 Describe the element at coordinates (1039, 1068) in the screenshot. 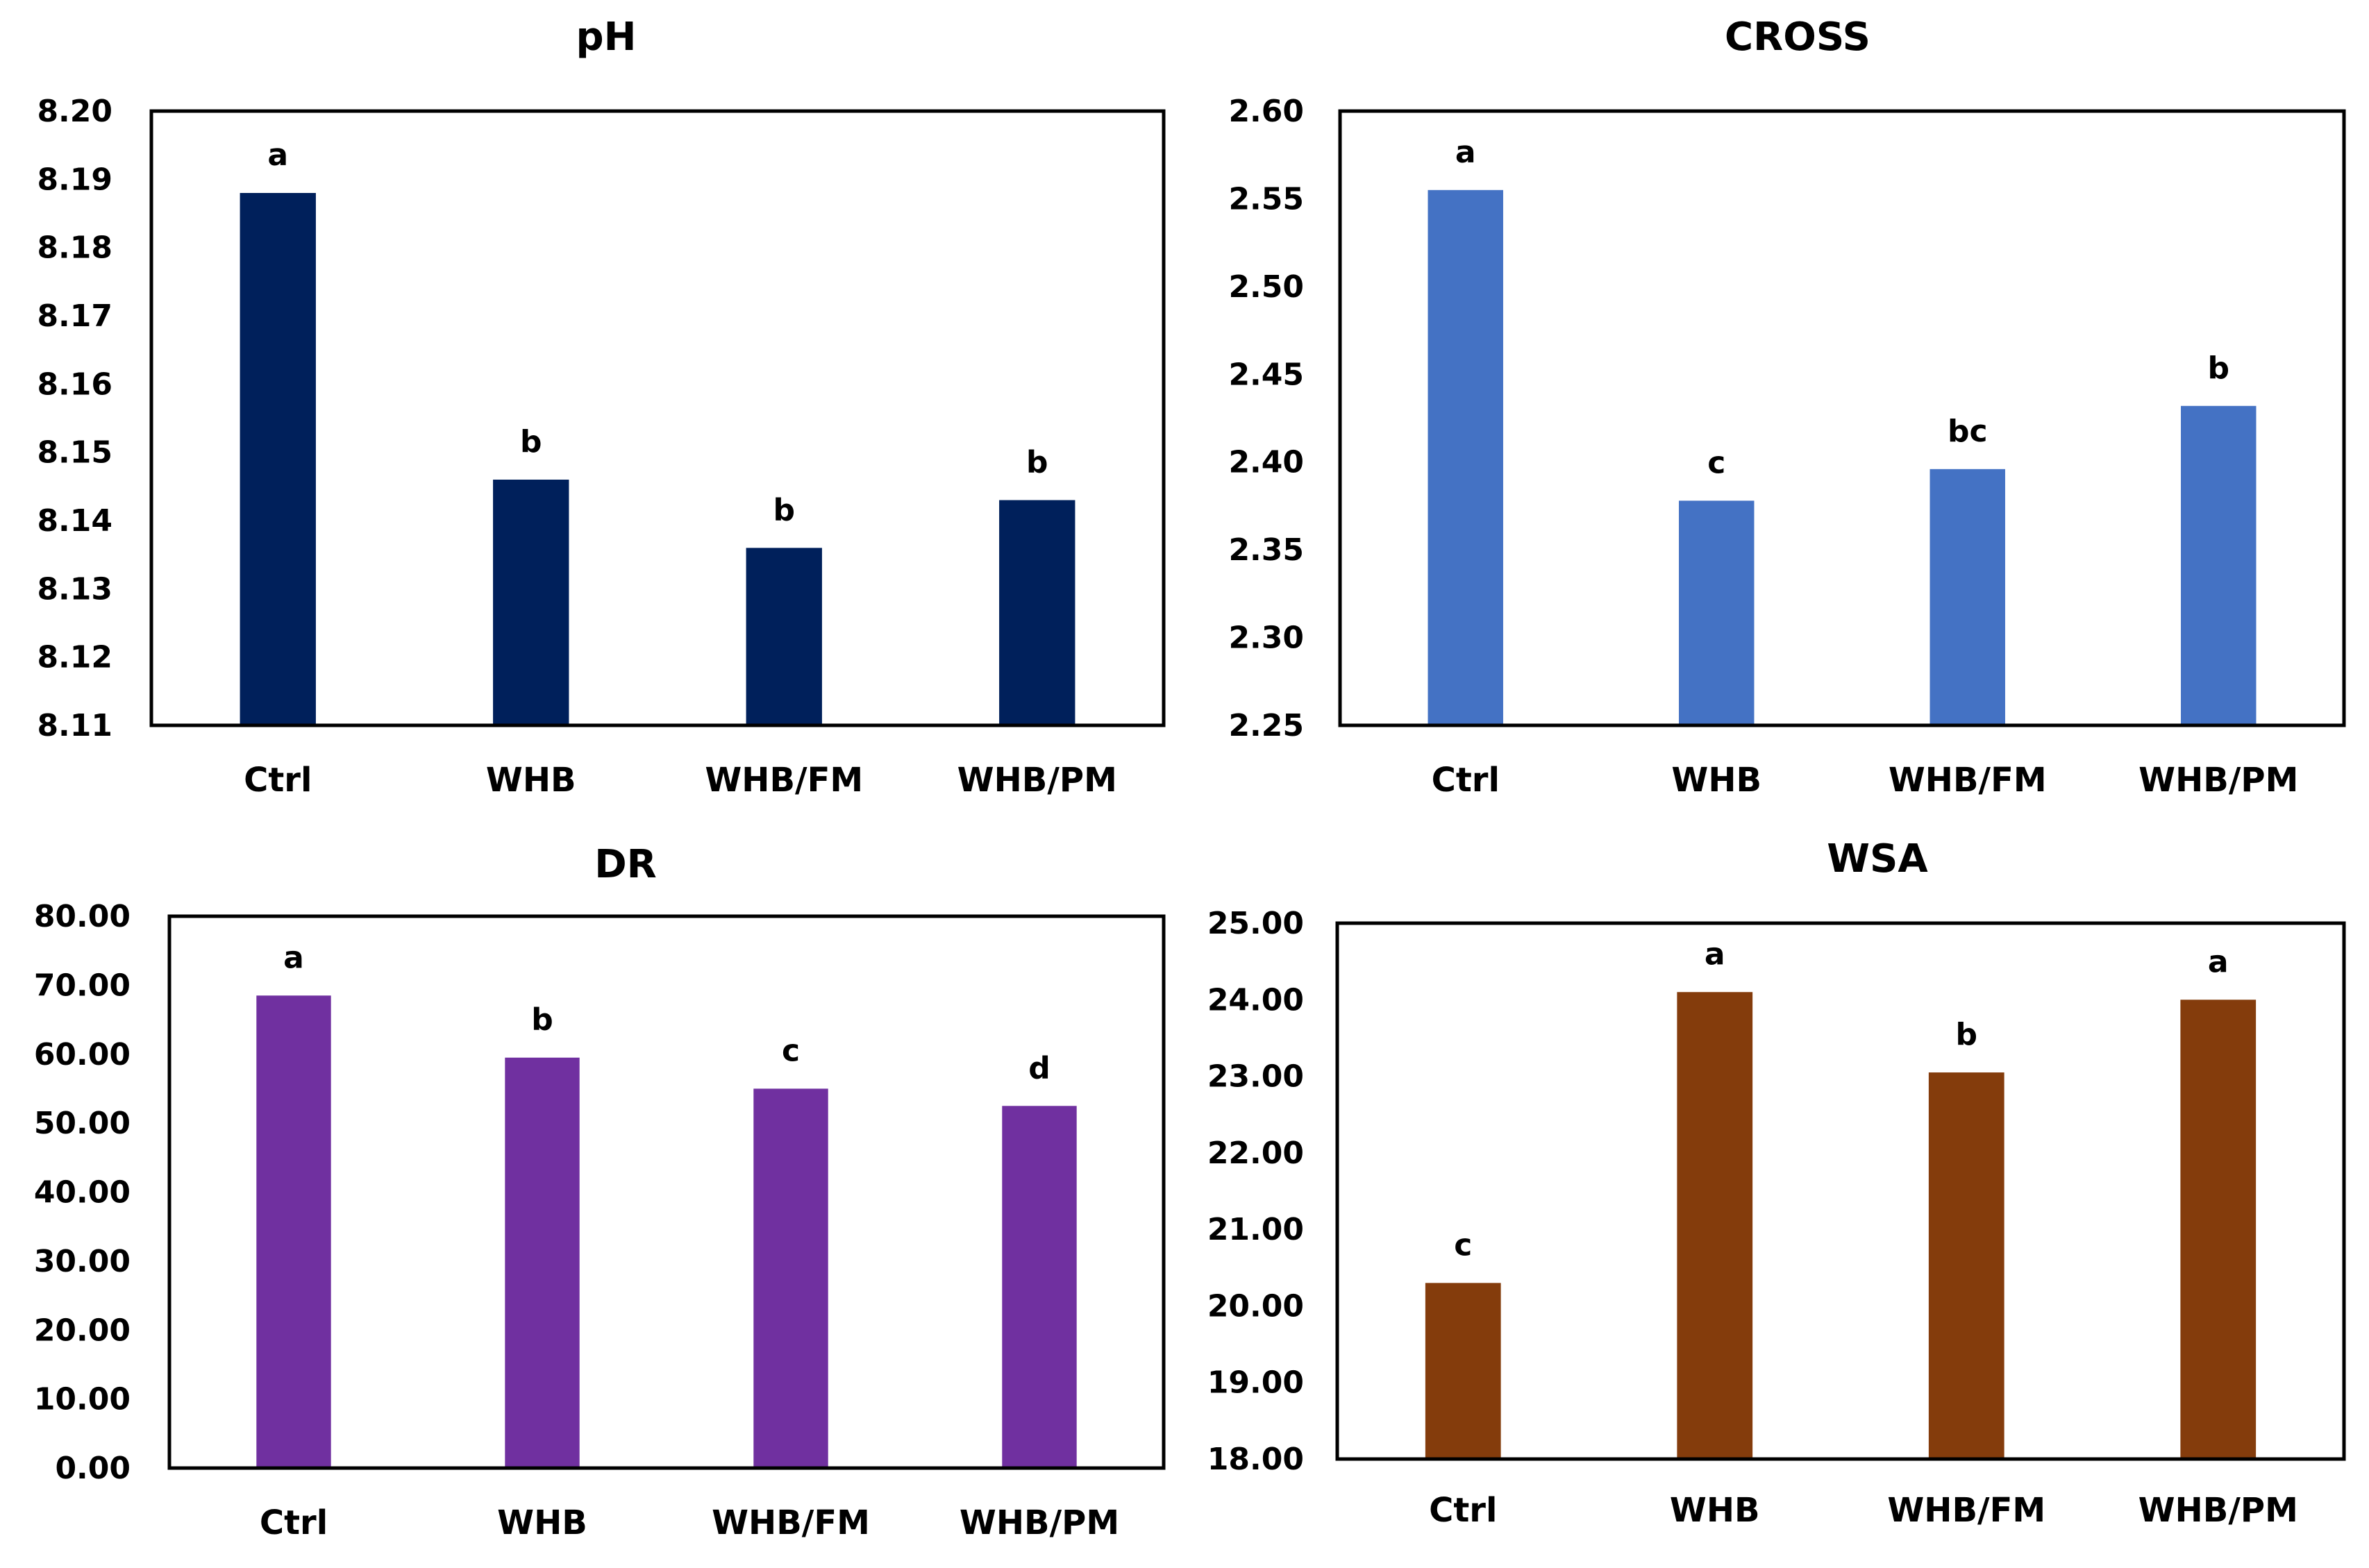

I see `significance-letter: d` at that location.